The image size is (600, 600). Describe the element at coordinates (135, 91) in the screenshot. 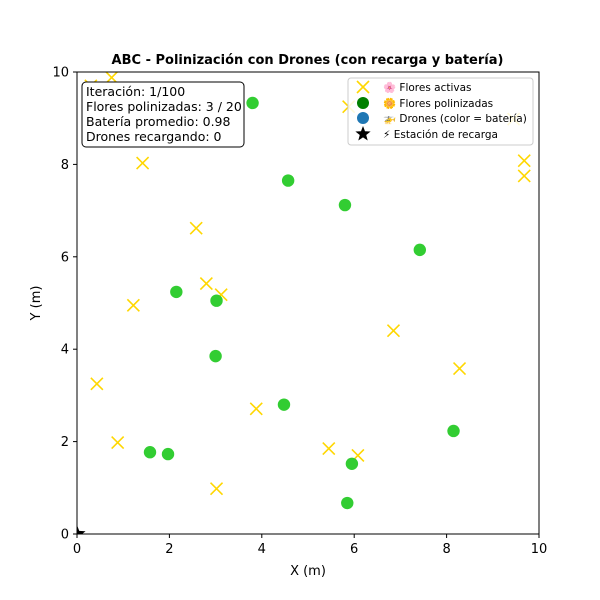

I see `info-iteration: Iteración: 1/100` at that location.